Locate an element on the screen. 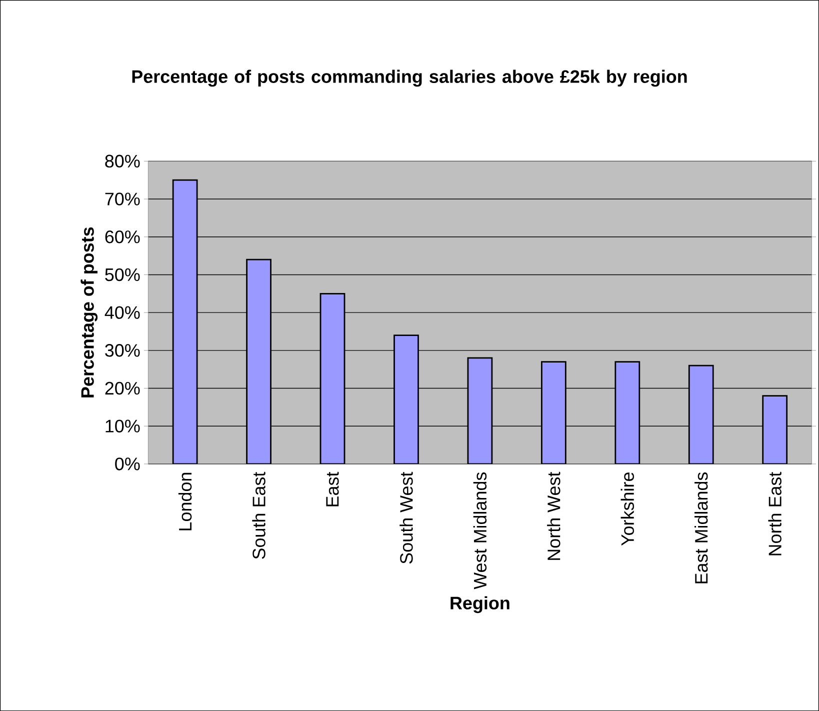 This screenshot has height=711, width=819. y-tick-label: 30% is located at coordinates (122, 350).